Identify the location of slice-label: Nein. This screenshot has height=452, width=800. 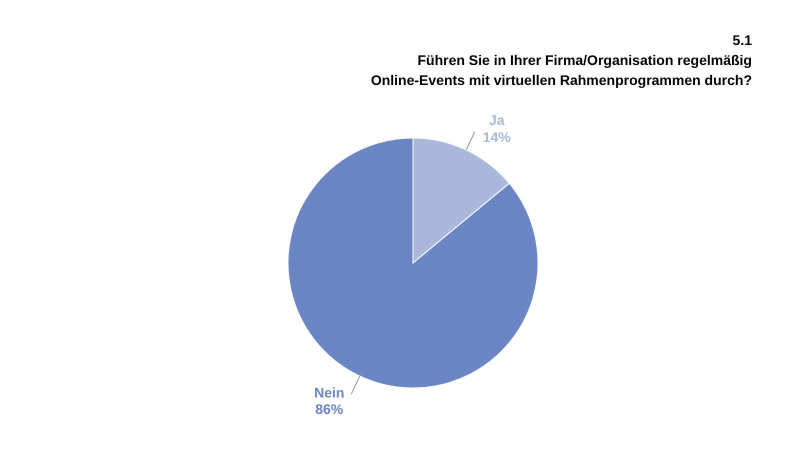
(329, 392).